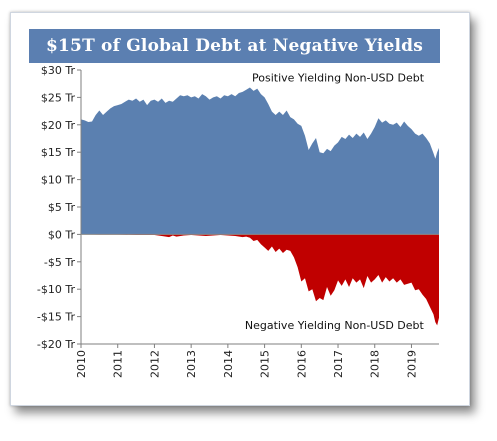 The height and width of the screenshot is (441, 497). Describe the element at coordinates (301, 364) in the screenshot. I see `x-tick-label: 2016` at that location.